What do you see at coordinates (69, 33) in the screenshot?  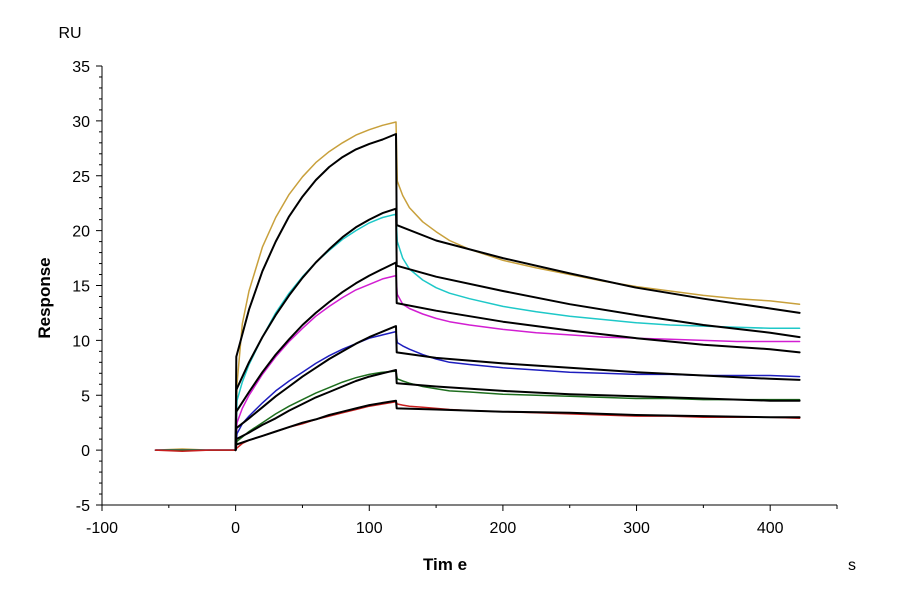 I see `y-unit-label: RU` at bounding box center [69, 33].